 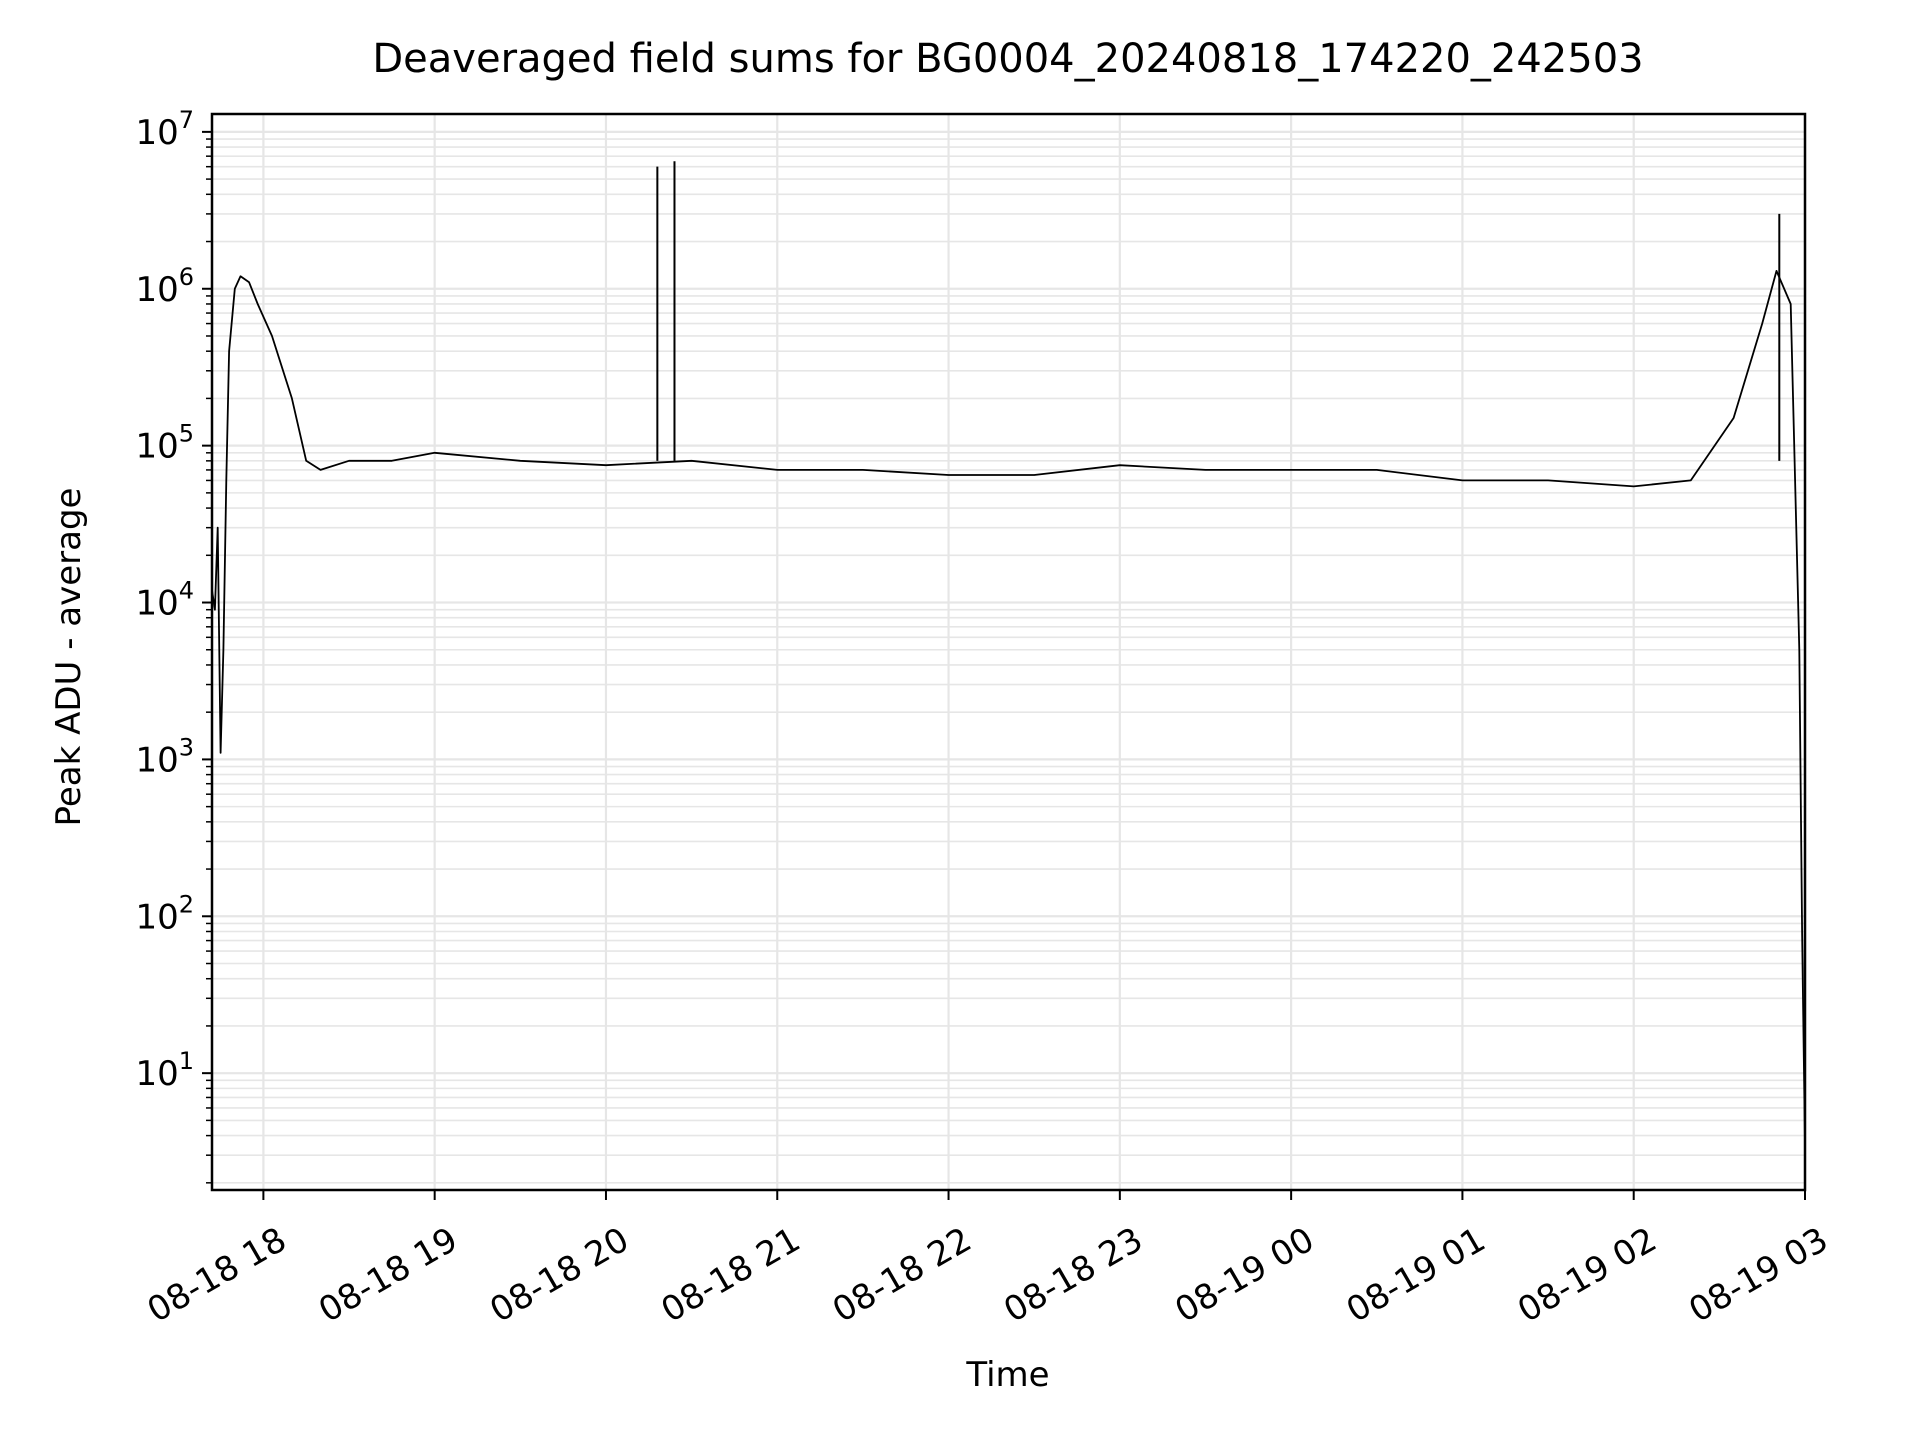 I want to click on x-axis-label: Time, so click(x=1007, y=1375).